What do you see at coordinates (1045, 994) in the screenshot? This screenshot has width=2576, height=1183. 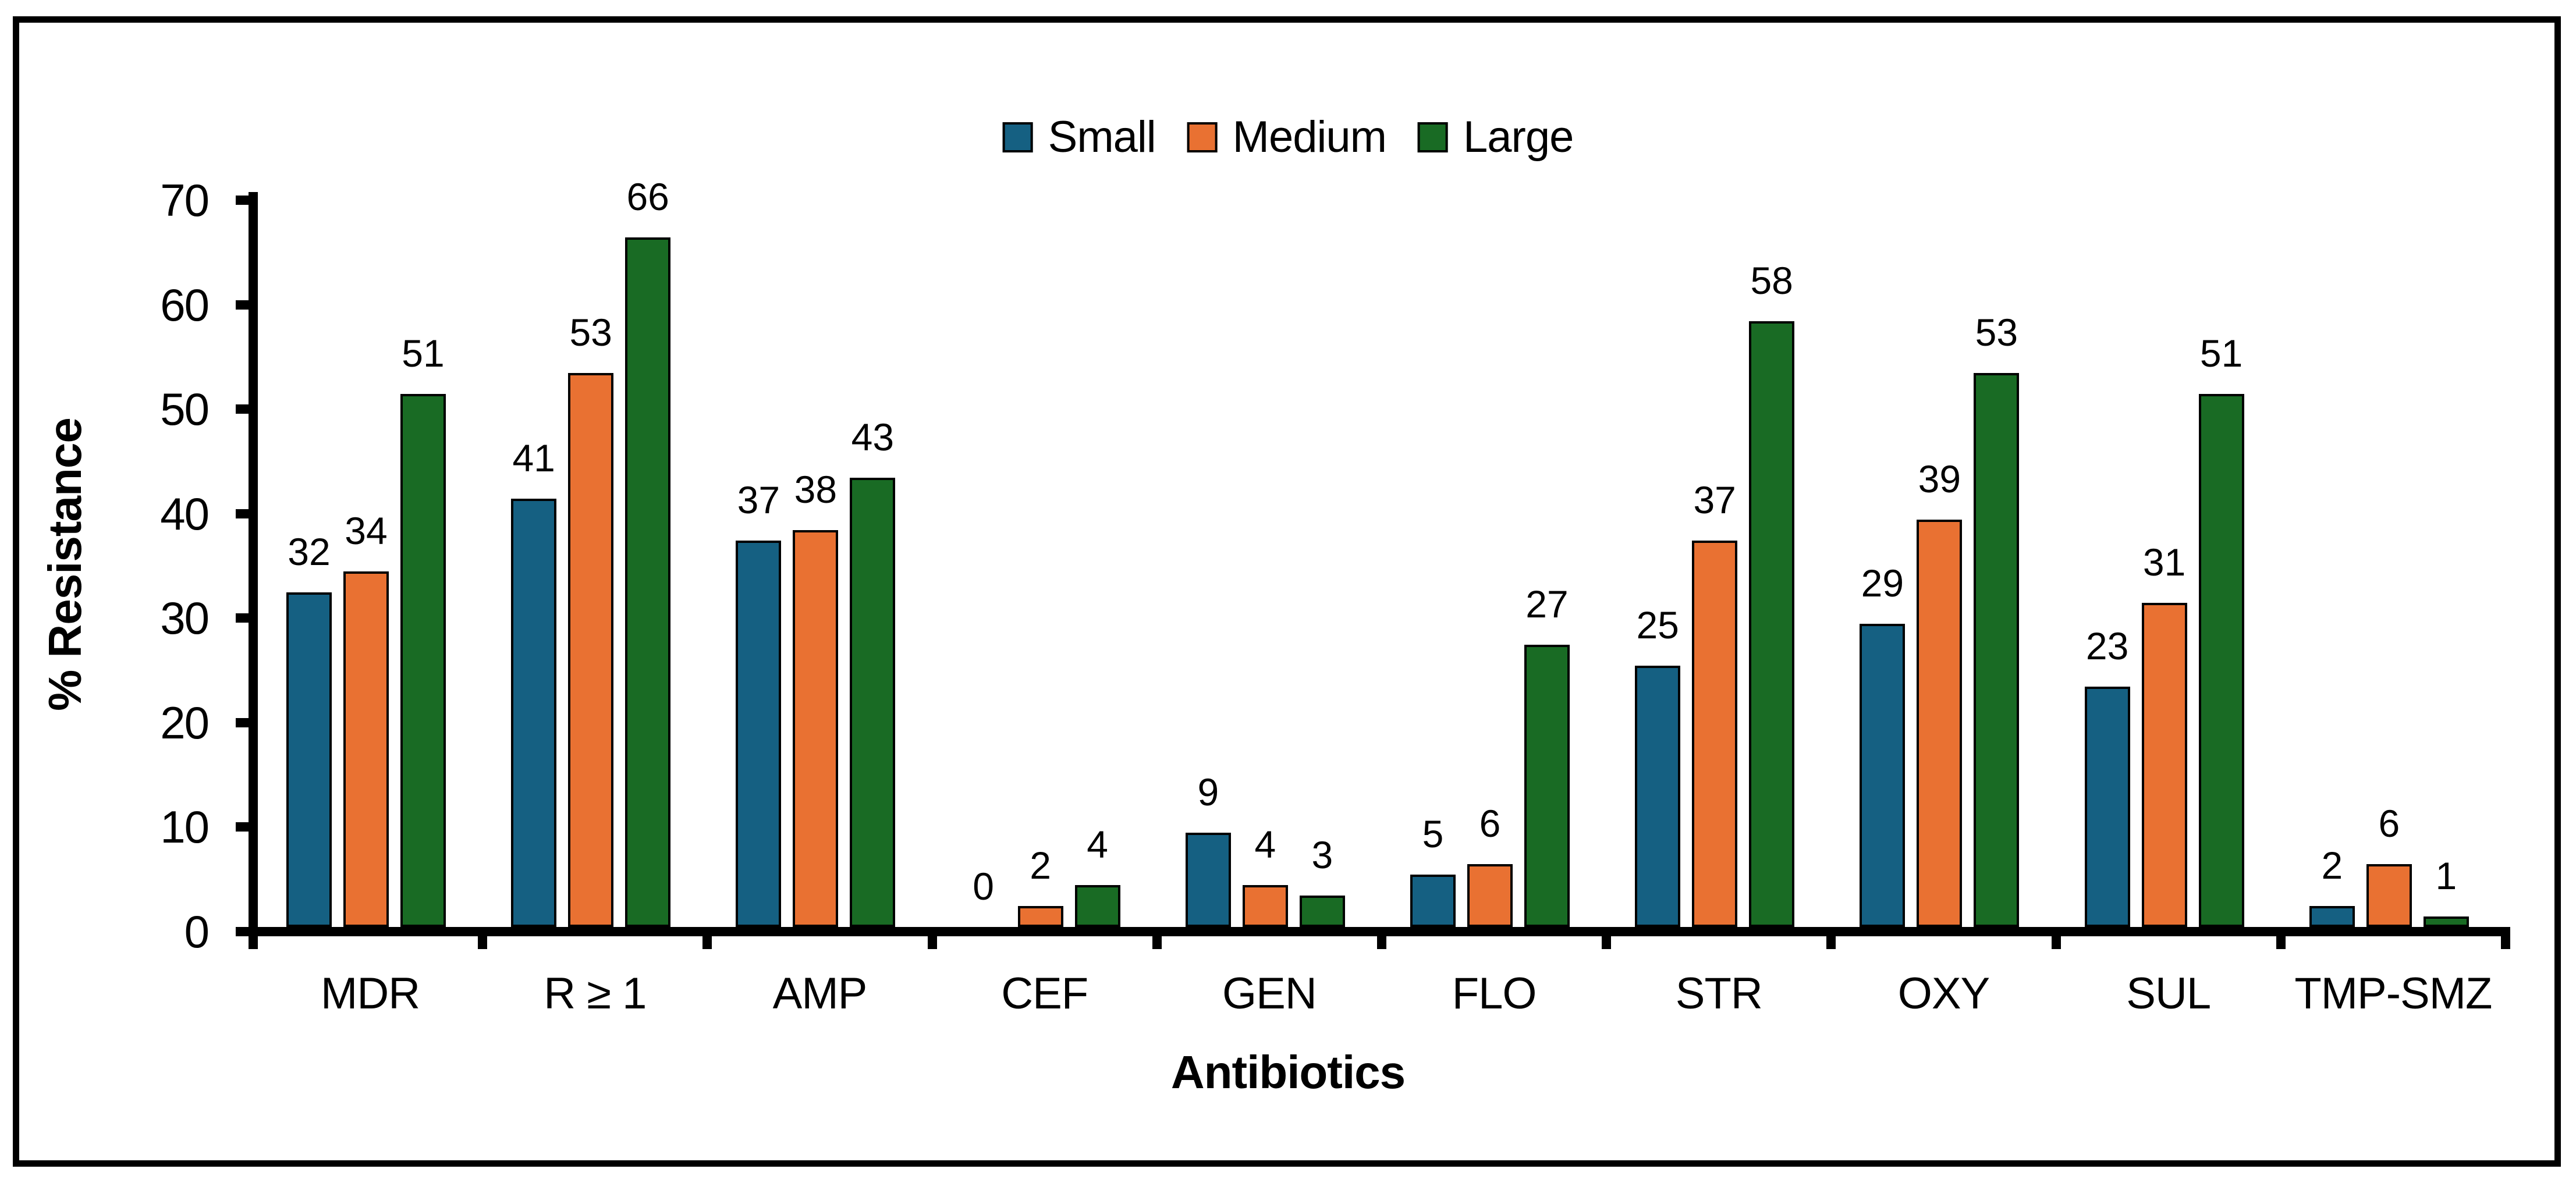 I see `category-label: CEF` at bounding box center [1045, 994].